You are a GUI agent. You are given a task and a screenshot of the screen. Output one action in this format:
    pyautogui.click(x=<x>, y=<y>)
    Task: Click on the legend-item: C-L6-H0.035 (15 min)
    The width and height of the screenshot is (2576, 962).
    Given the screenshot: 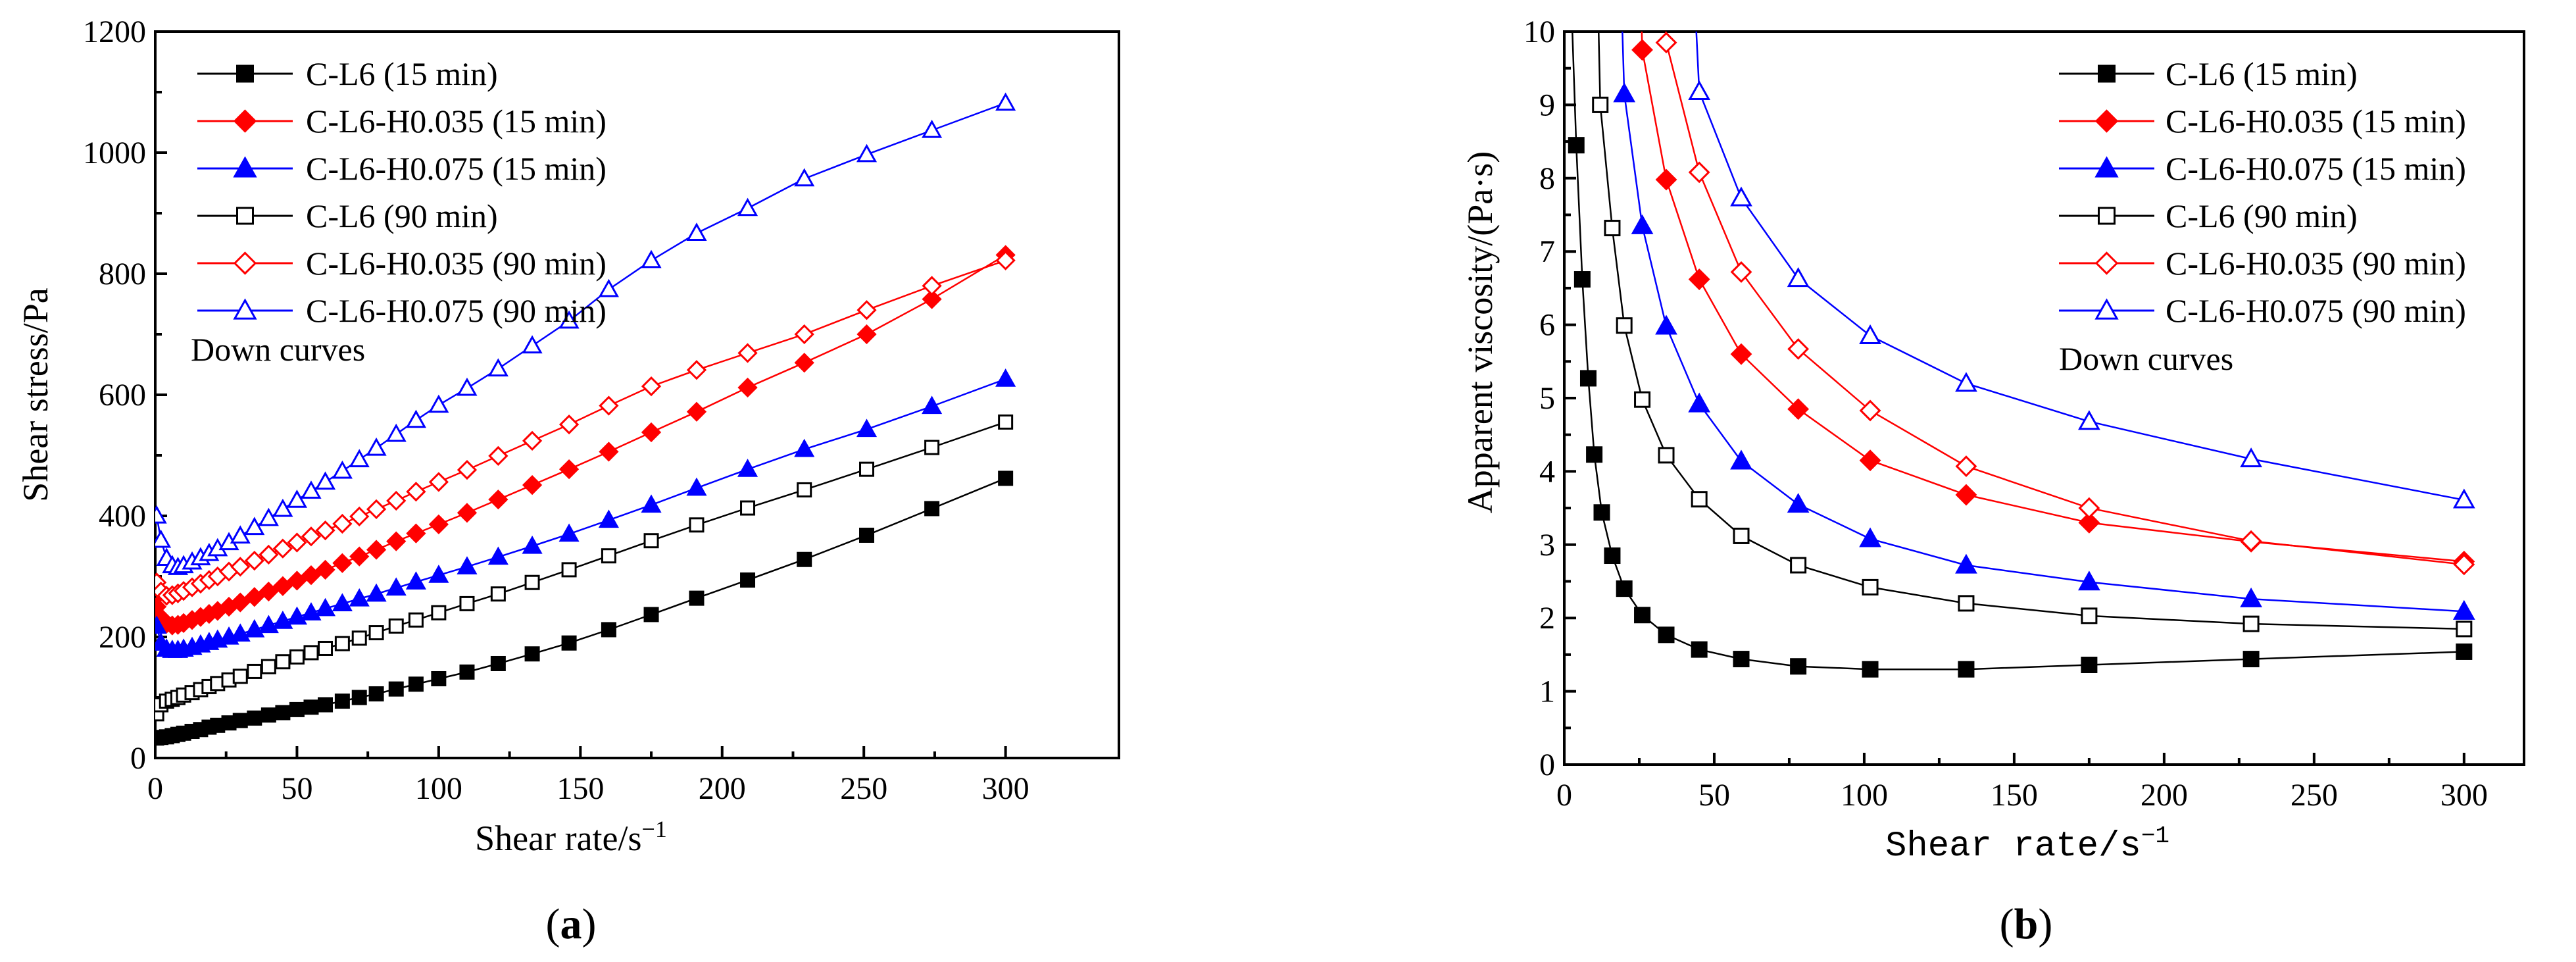 What is the action you would take?
    pyautogui.click(x=2262, y=121)
    